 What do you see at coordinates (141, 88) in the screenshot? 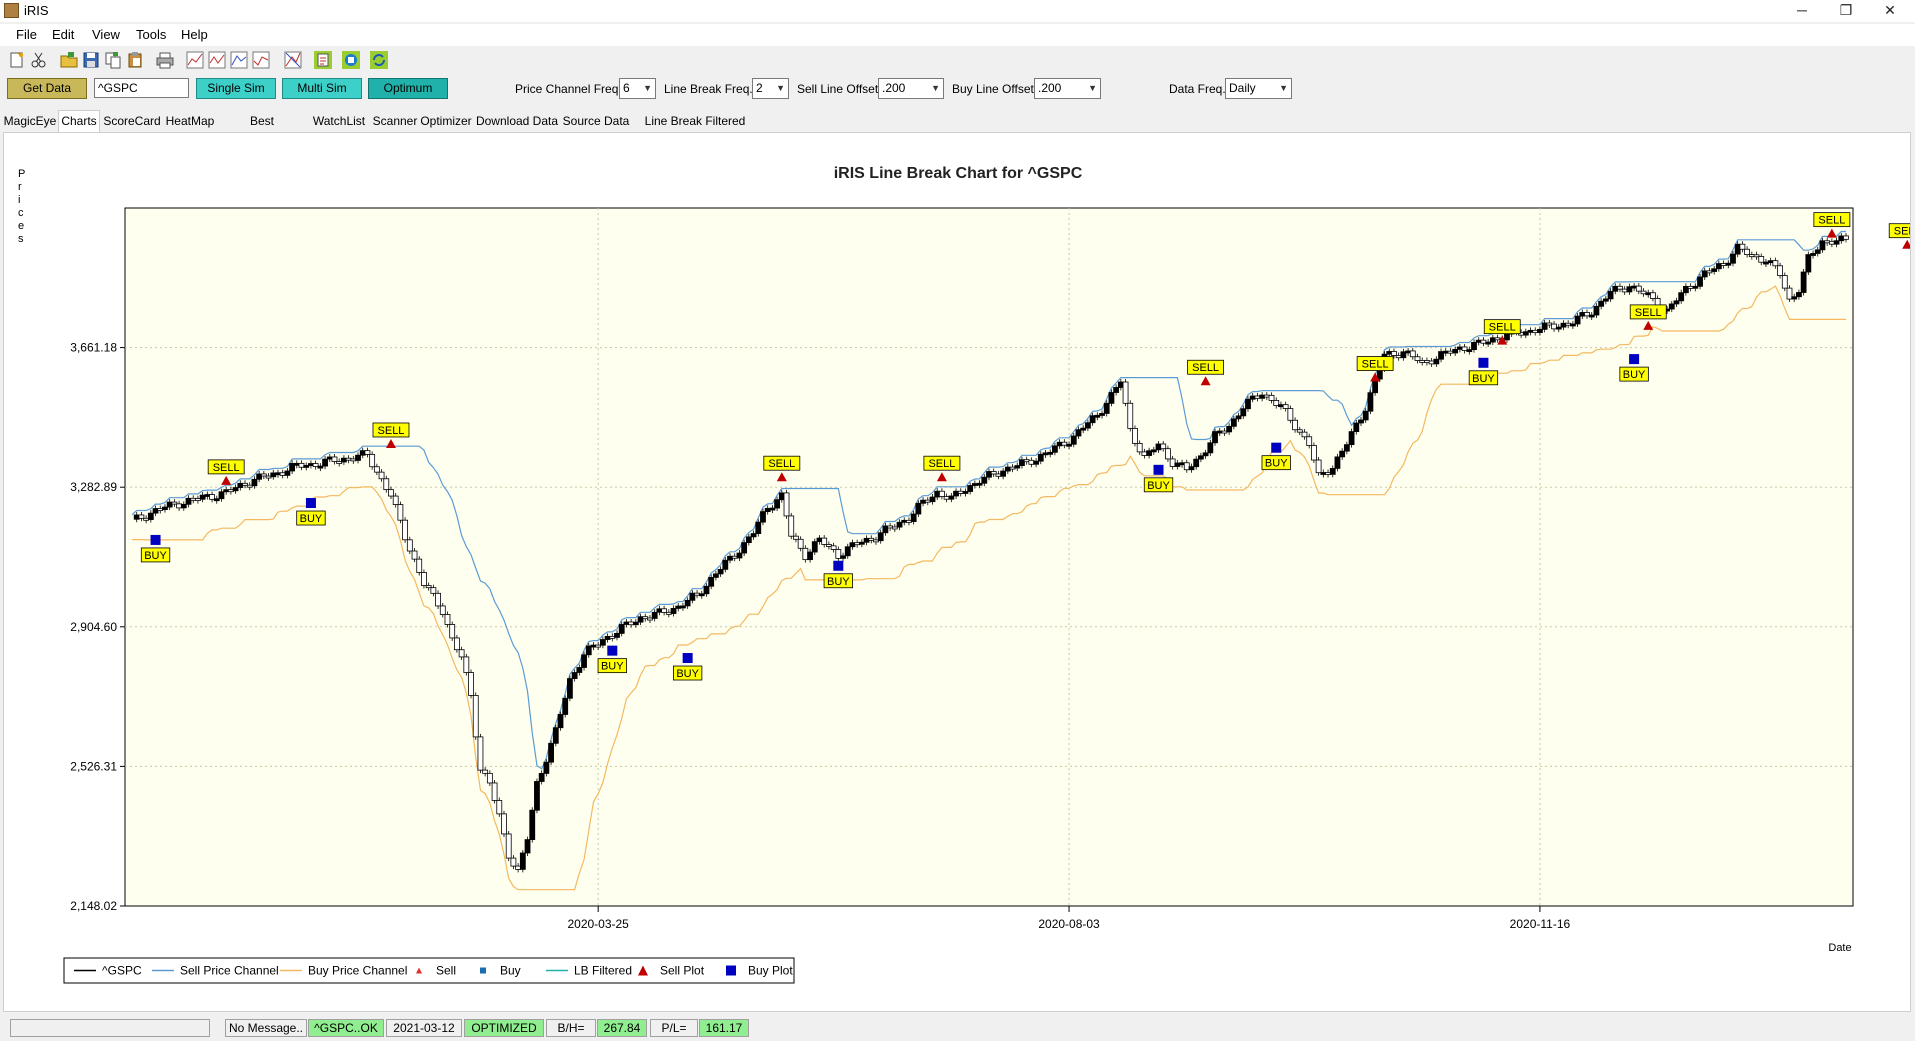
I see `symbol-input: ^GSPC` at bounding box center [141, 88].